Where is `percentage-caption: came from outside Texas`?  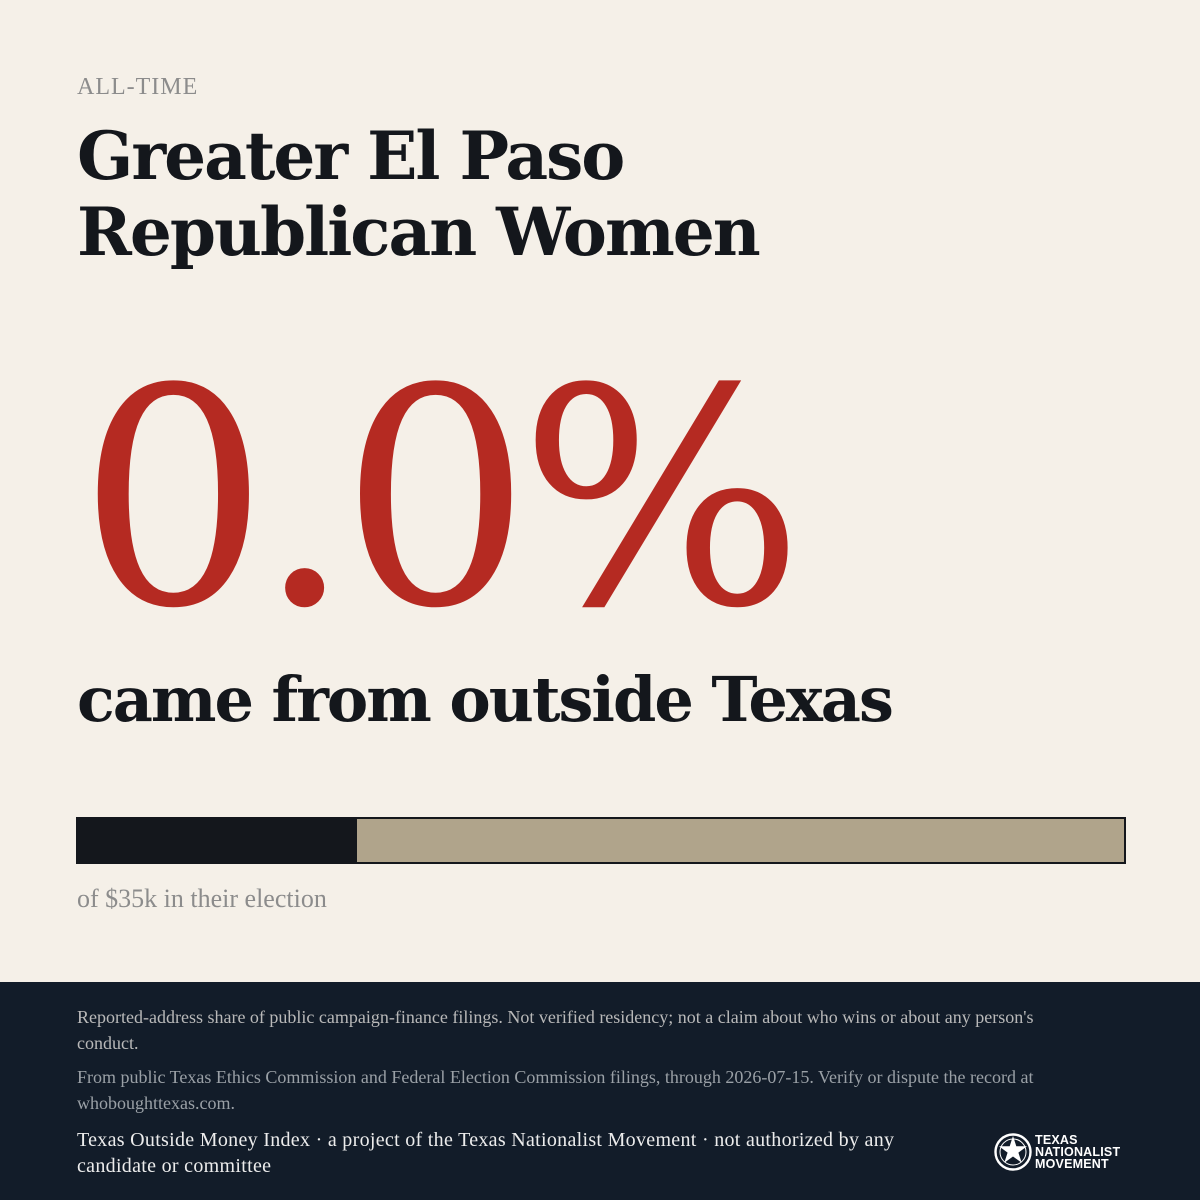
percentage-caption: came from outside Texas is located at coordinates (485, 699).